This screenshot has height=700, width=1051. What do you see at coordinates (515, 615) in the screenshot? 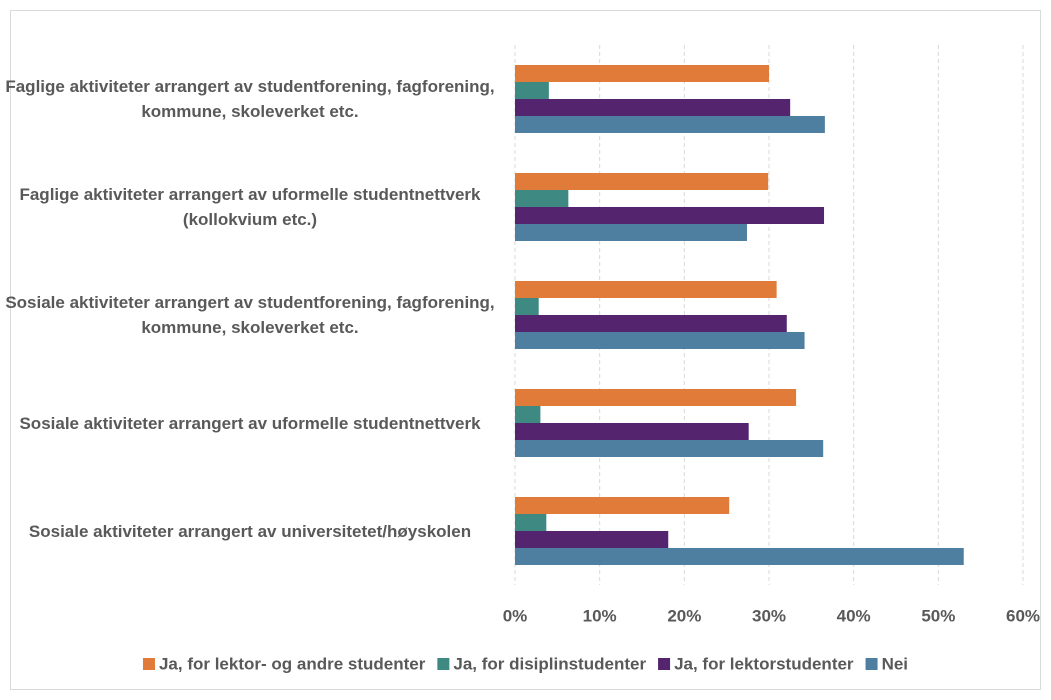
I see `x-tick-label: 0%` at bounding box center [515, 615].